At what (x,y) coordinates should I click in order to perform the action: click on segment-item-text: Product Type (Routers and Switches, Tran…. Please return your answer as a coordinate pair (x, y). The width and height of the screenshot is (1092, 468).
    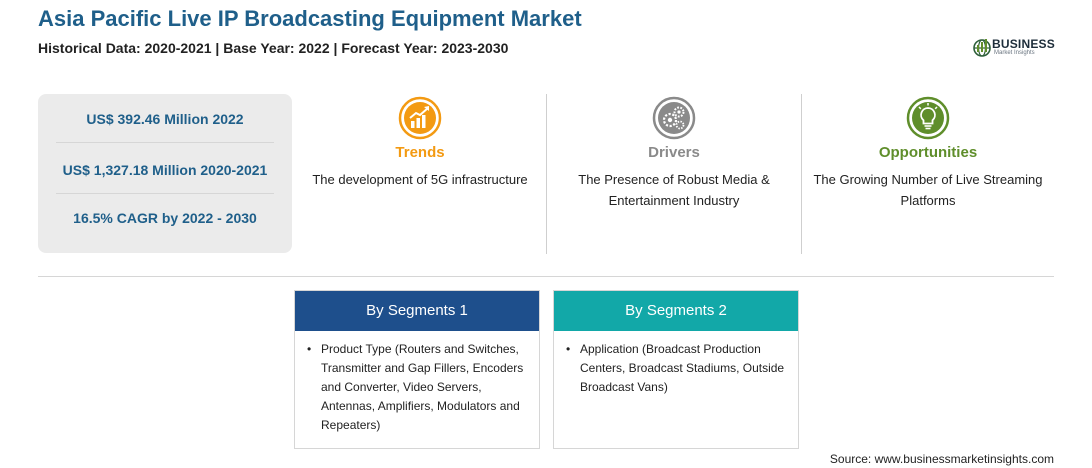
    Looking at the image, I should click on (422, 387).